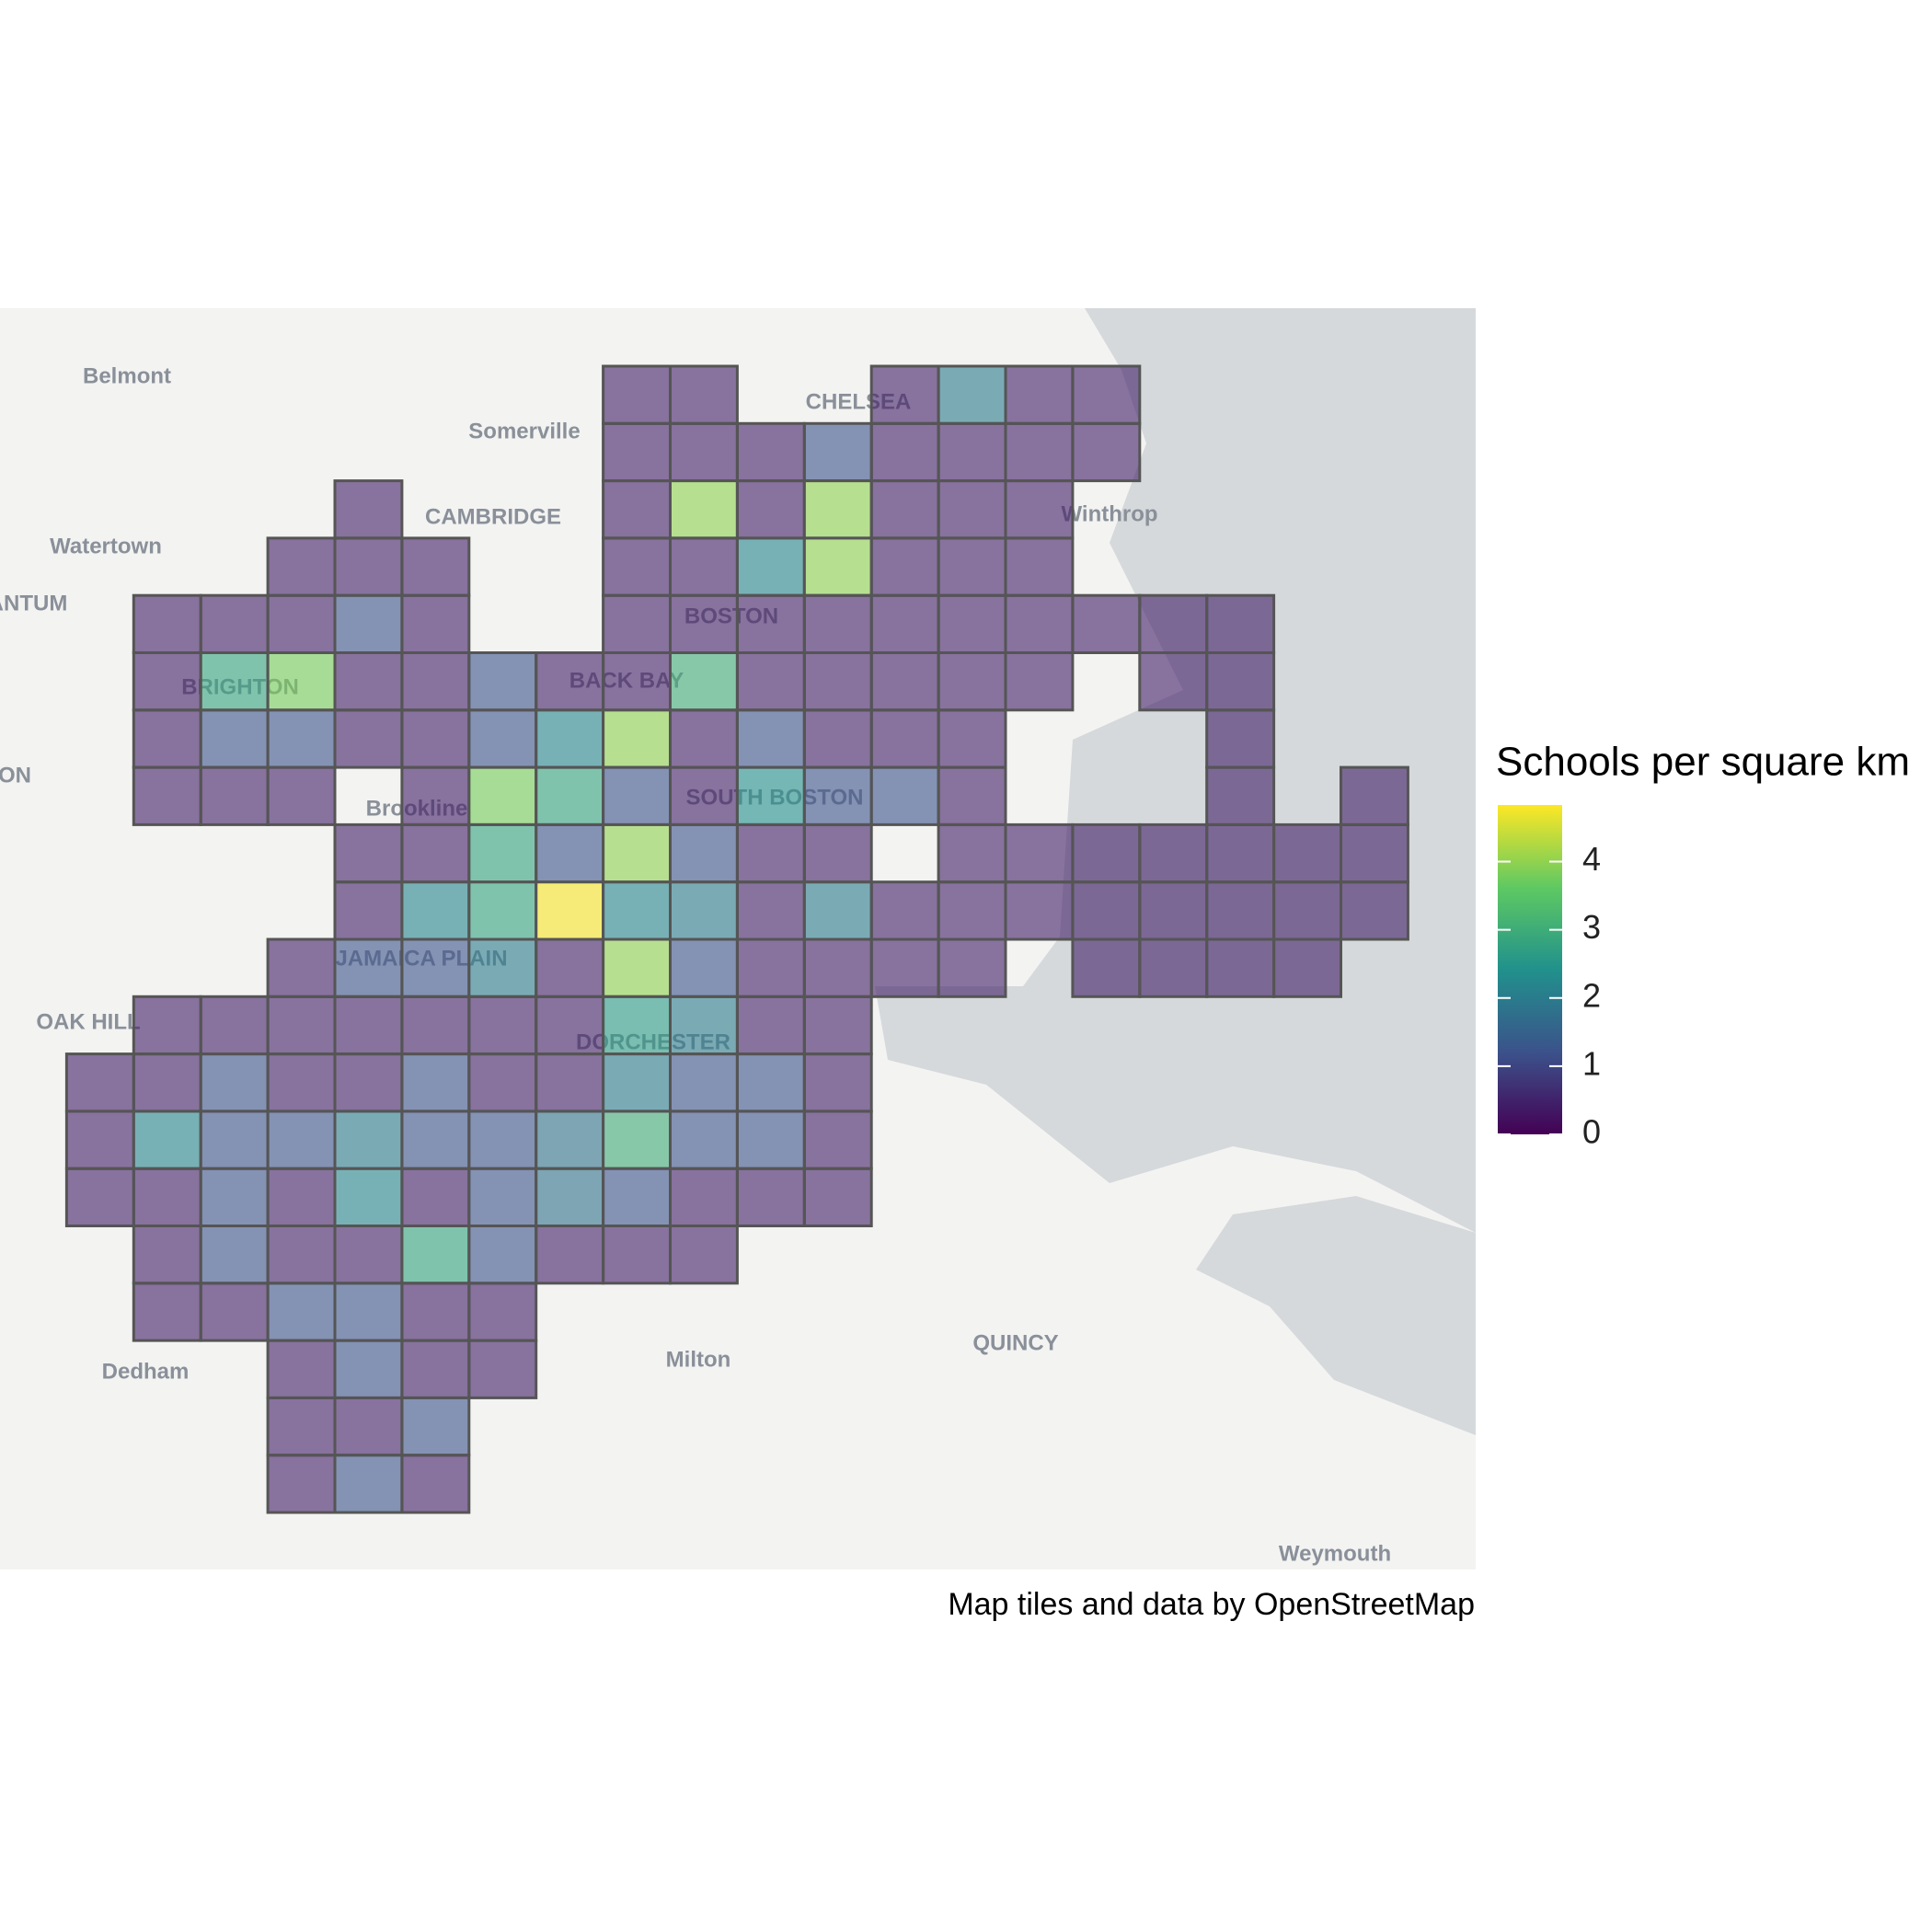  I want to click on colorbar-tick-label: 0, so click(1591, 1132).